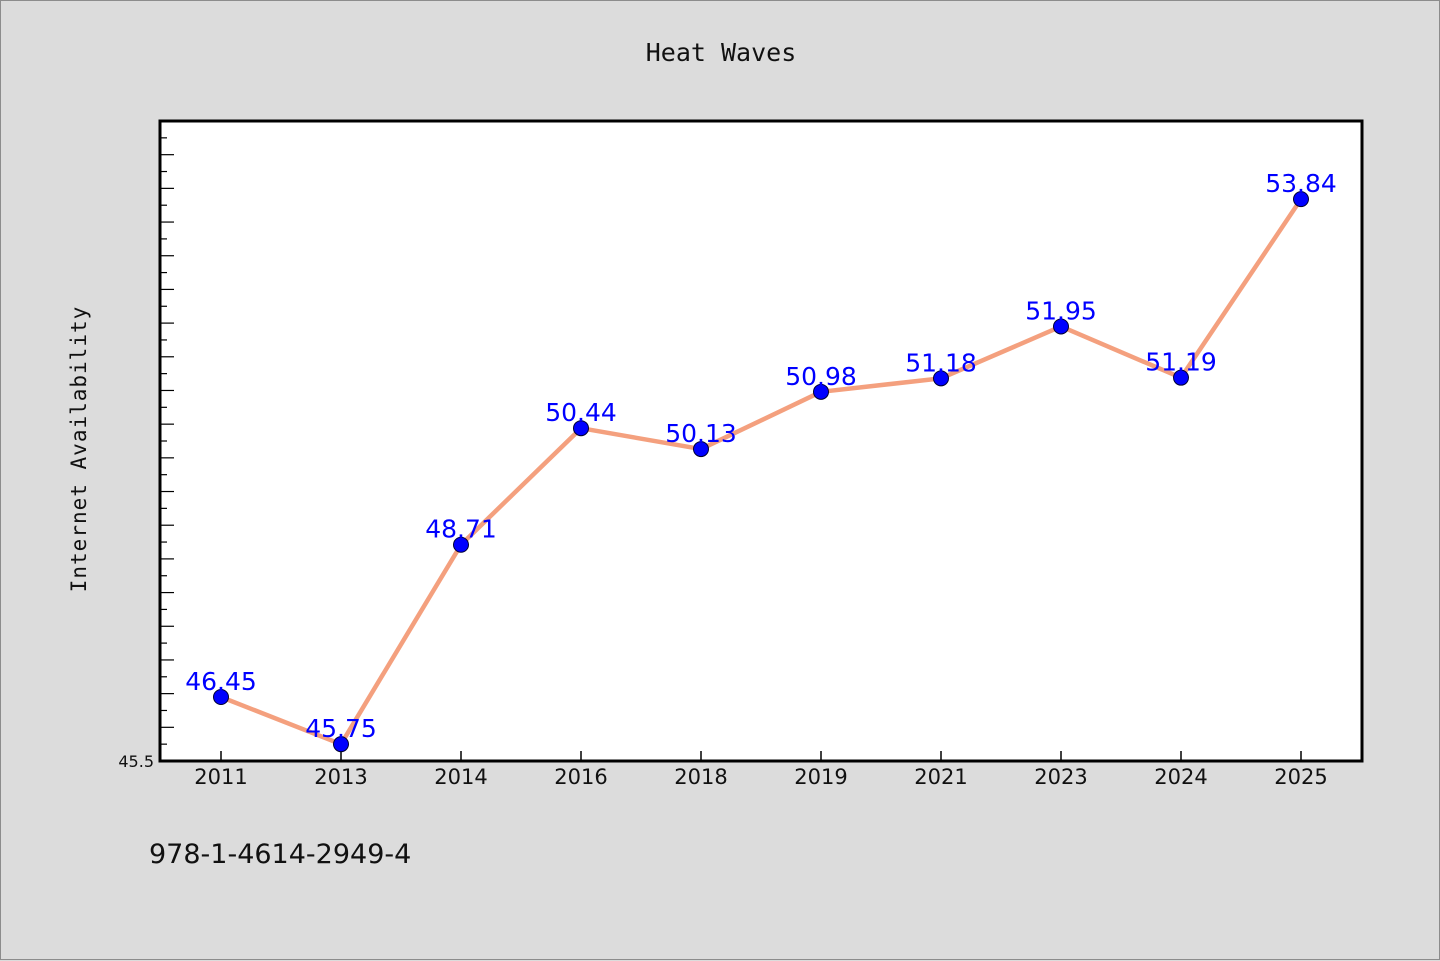 Image resolution: width=1440 pixels, height=961 pixels. What do you see at coordinates (221, 681) in the screenshot?
I see `data-label: 46.45` at bounding box center [221, 681].